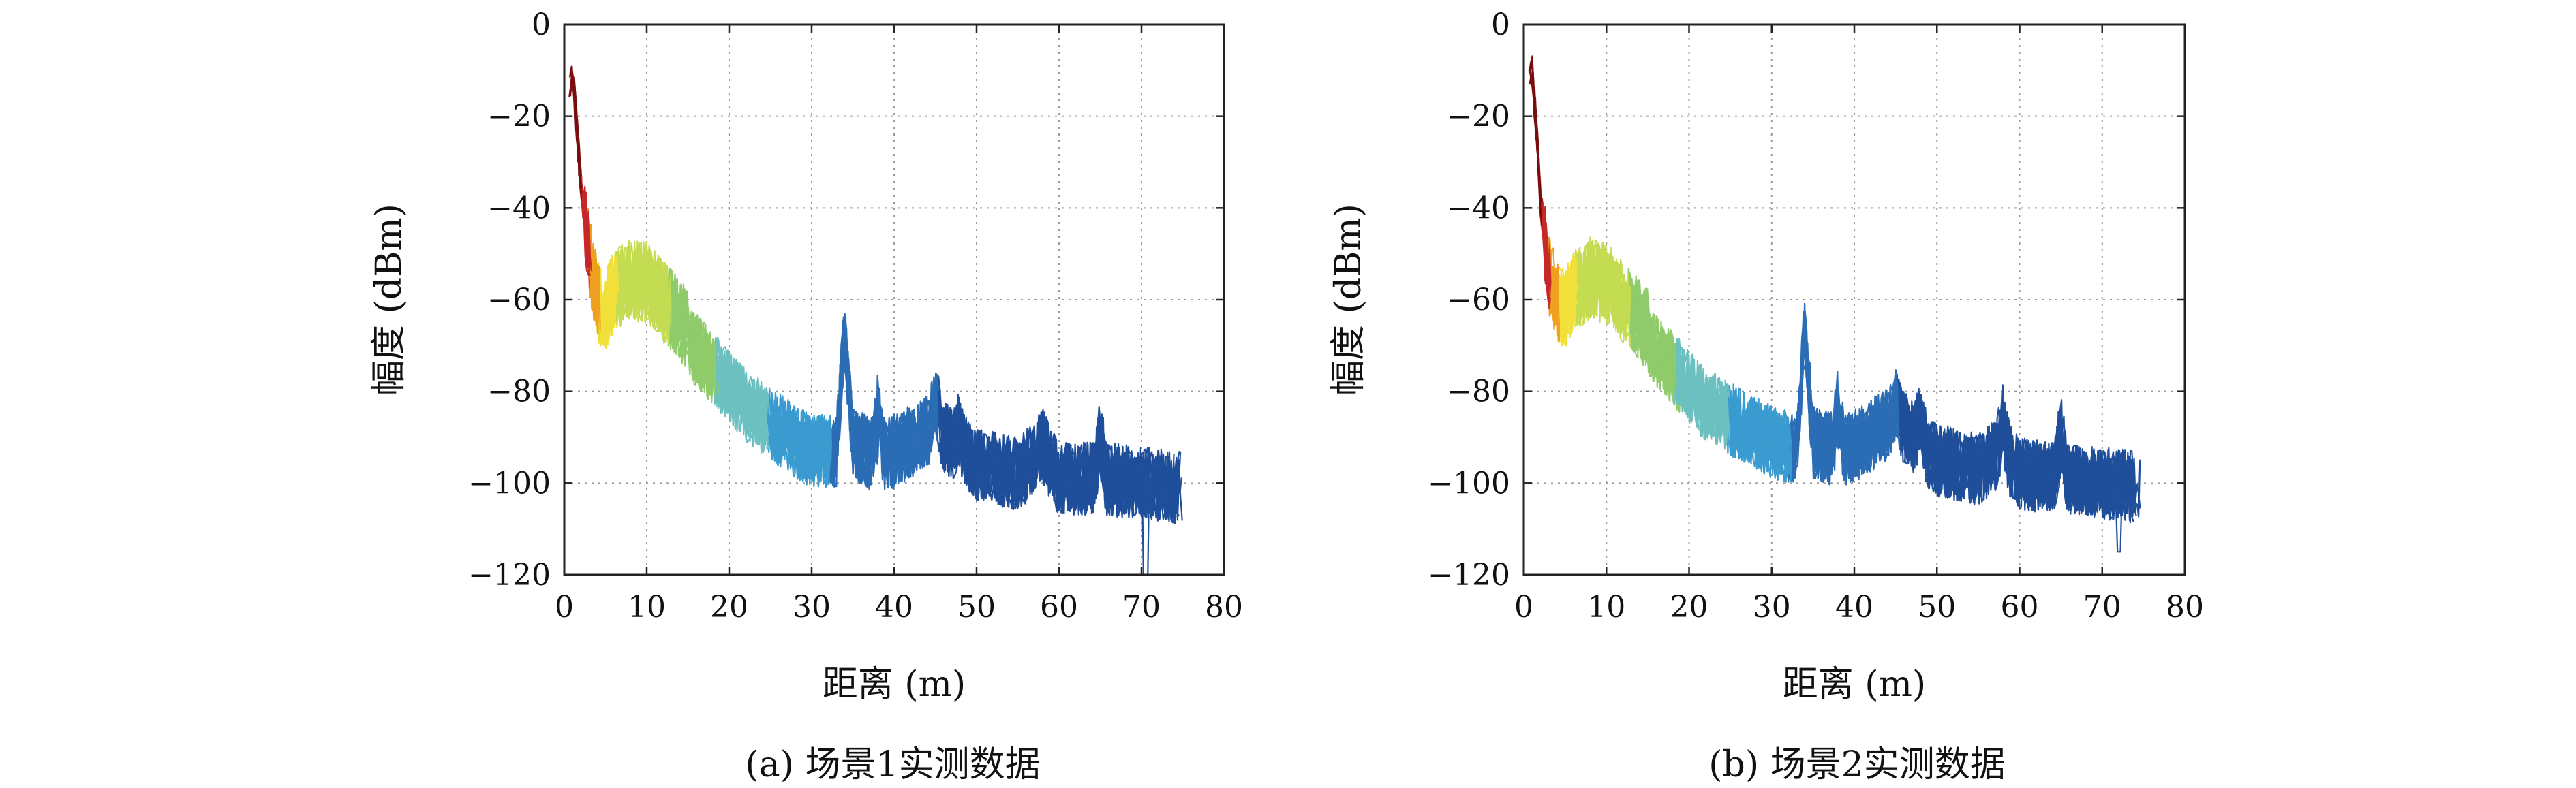 The width and height of the screenshot is (2576, 788). What do you see at coordinates (812, 607) in the screenshot?
I see `x-tick-label: 30` at bounding box center [812, 607].